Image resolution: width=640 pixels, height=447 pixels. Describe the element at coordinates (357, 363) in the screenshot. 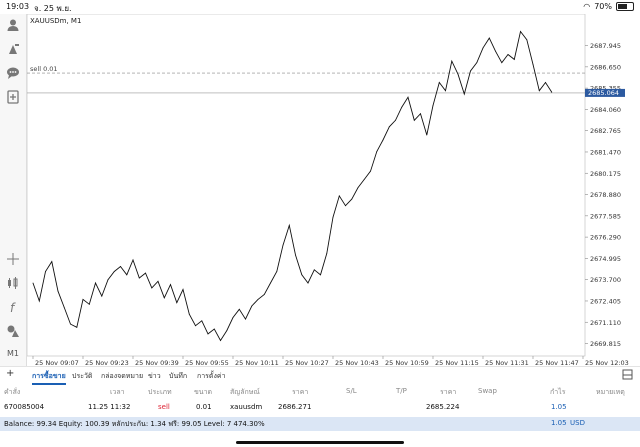

I see `x-tick-label: 25 Nov 10:43` at that location.